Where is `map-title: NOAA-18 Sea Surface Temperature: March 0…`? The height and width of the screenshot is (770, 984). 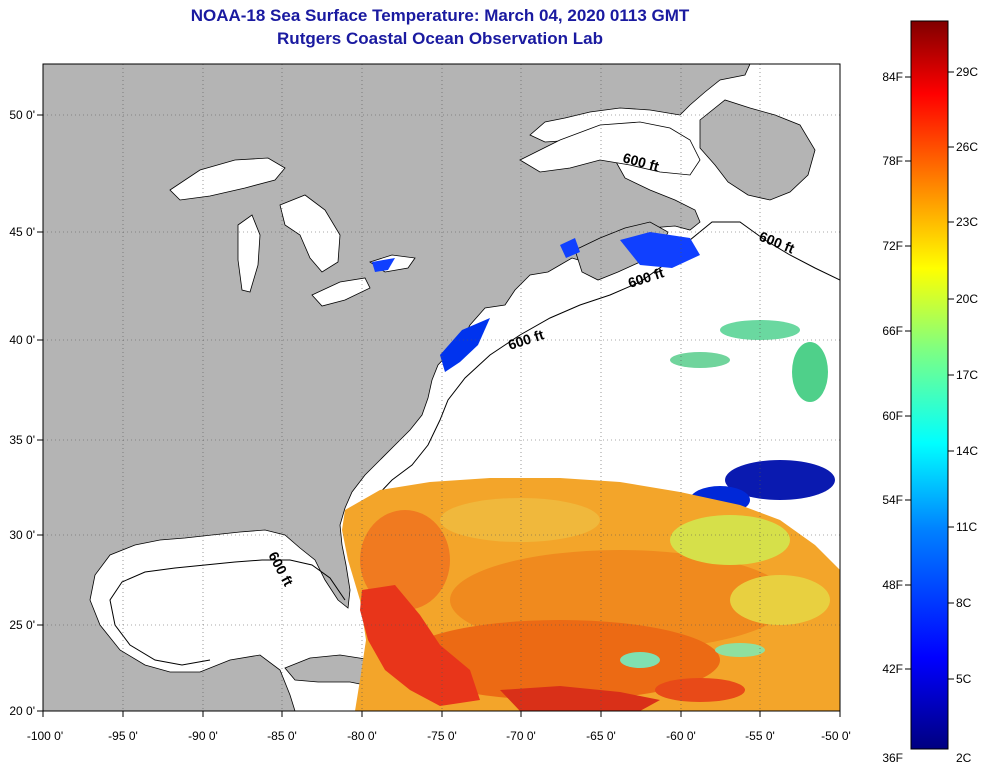 map-title: NOAA-18 Sea Surface Temperature: March 0… is located at coordinates (440, 15).